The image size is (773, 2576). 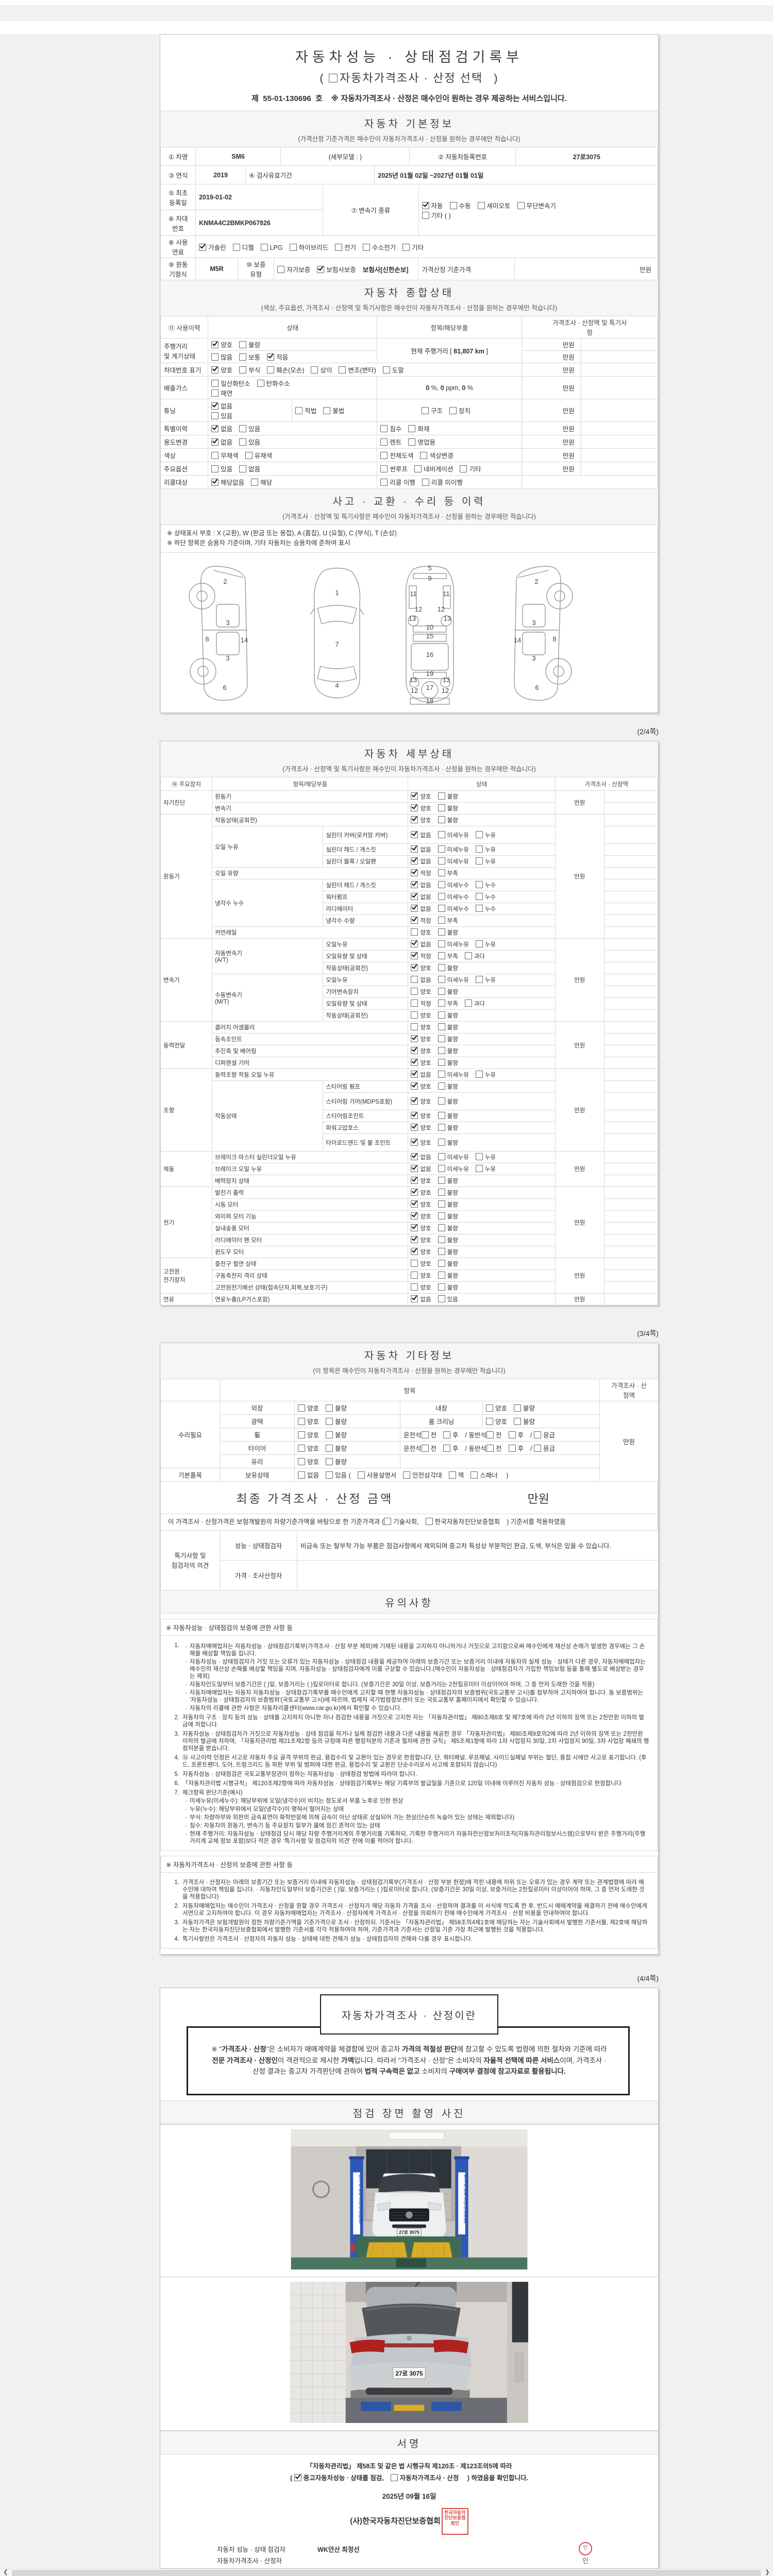 What do you see at coordinates (386, 2573) in the screenshot?
I see `scrollbar-thumb` at bounding box center [386, 2573].